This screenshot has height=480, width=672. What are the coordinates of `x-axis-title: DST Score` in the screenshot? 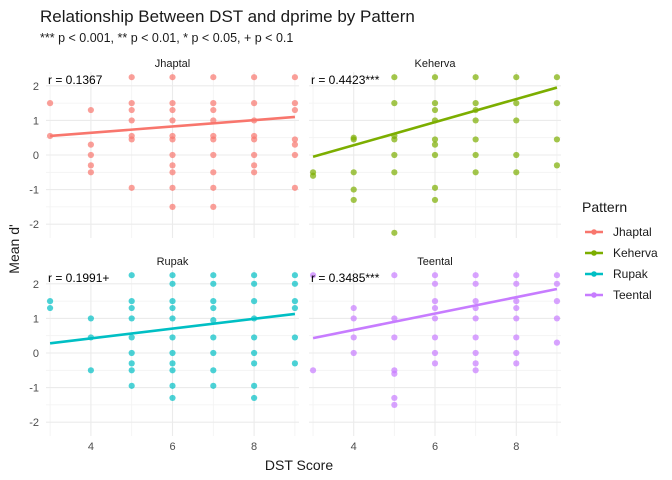 It's located at (299, 465).